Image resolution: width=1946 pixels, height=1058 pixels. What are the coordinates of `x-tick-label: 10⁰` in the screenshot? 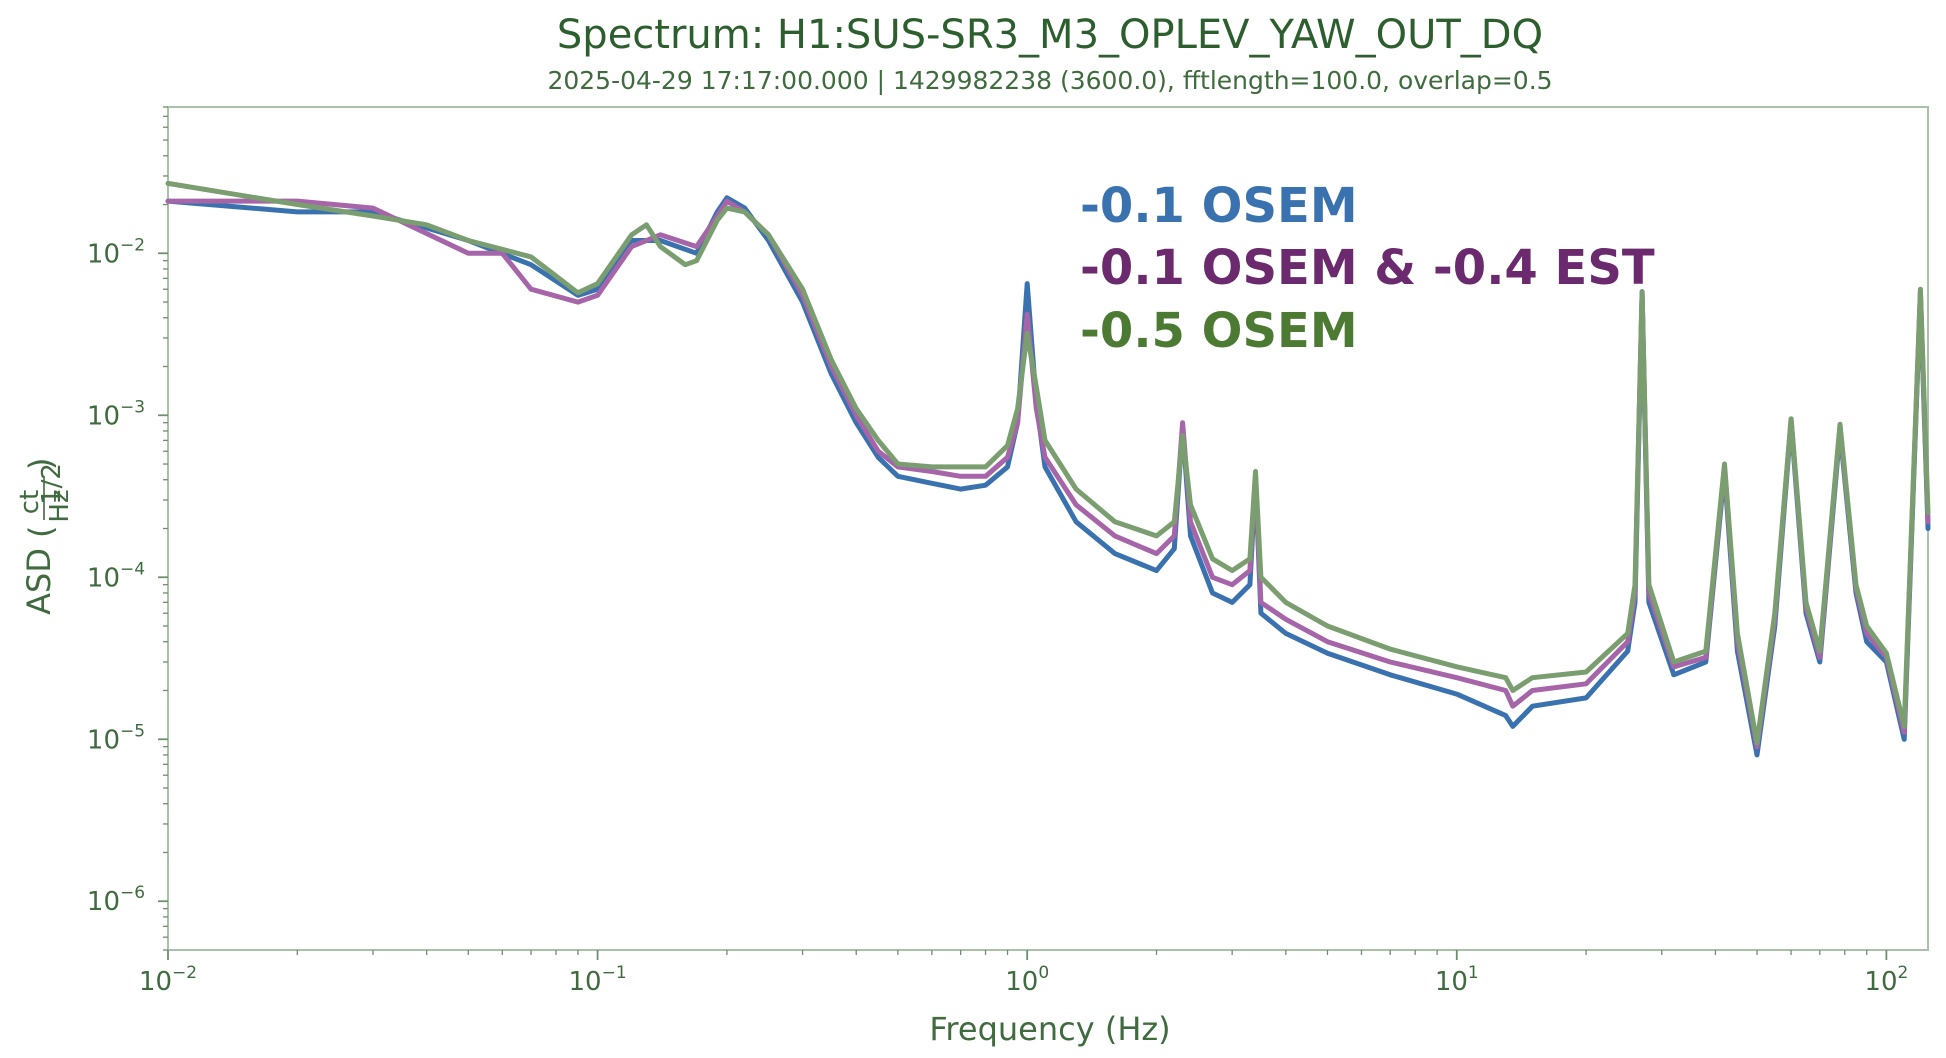 It's located at (1027, 980).